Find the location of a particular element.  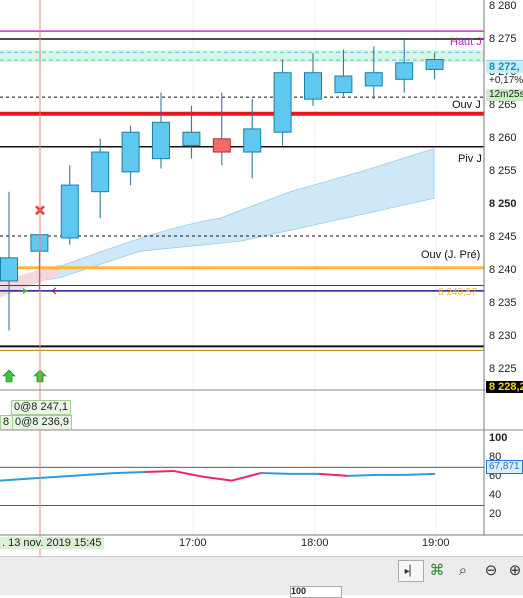

indicator-tick-label: 100 is located at coordinates (498, 437).